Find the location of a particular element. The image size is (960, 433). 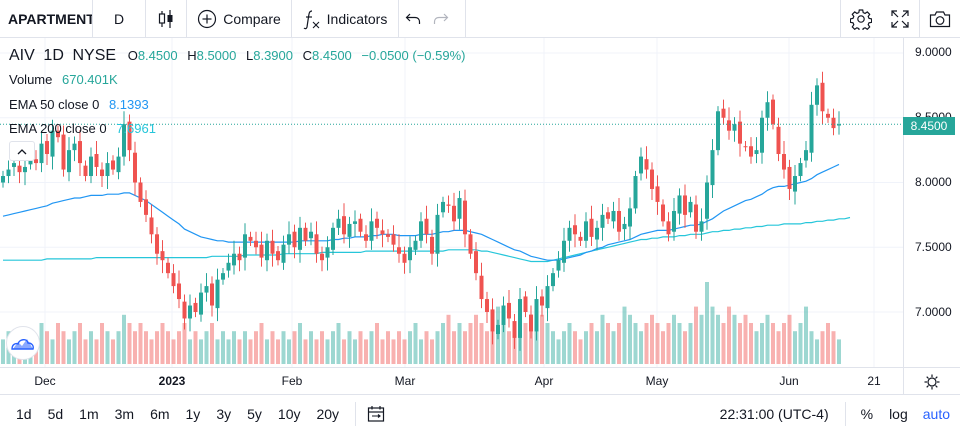

symbol-search-button: APARTMENT is located at coordinates (50, 18).